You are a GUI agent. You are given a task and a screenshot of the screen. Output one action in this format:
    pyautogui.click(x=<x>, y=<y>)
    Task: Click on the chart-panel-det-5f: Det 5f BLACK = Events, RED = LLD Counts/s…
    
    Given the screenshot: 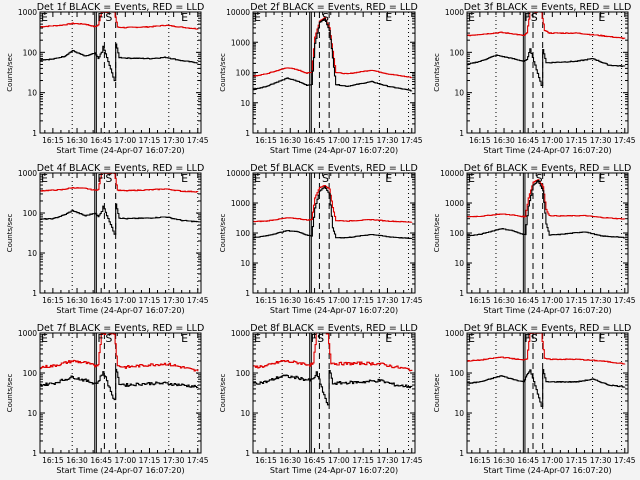 What is the action you would take?
    pyautogui.click(x=321, y=239)
    